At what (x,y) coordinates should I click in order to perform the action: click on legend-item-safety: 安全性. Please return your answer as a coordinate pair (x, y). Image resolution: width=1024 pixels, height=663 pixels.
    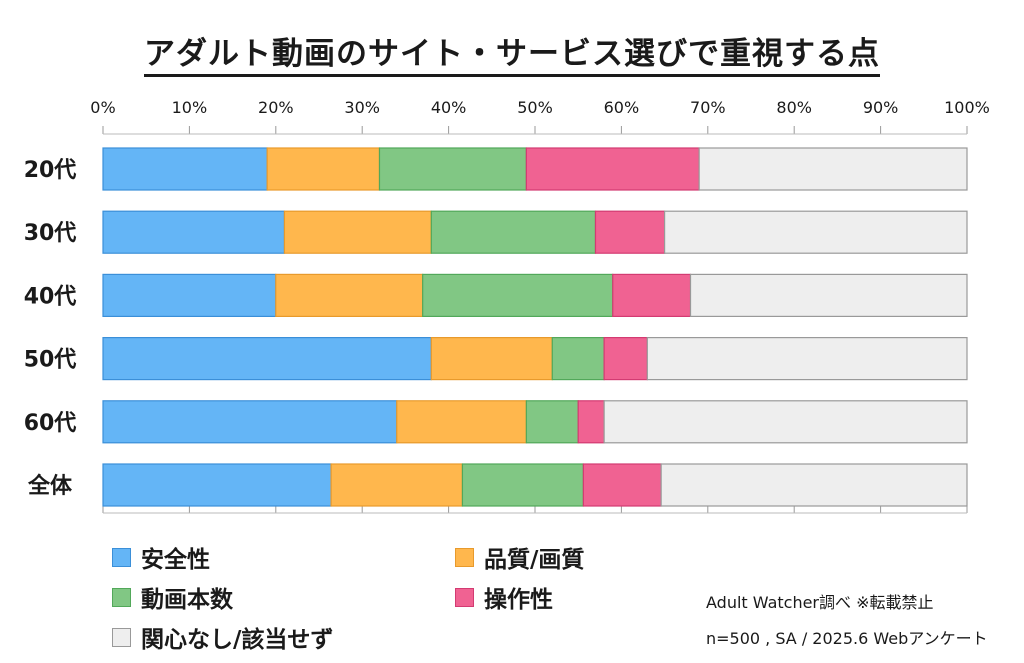
    Looking at the image, I should click on (161, 557).